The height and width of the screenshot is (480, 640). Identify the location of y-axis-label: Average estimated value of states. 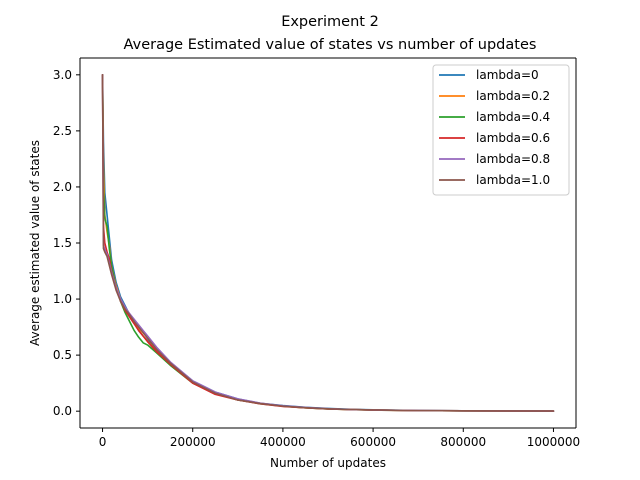
(35, 243).